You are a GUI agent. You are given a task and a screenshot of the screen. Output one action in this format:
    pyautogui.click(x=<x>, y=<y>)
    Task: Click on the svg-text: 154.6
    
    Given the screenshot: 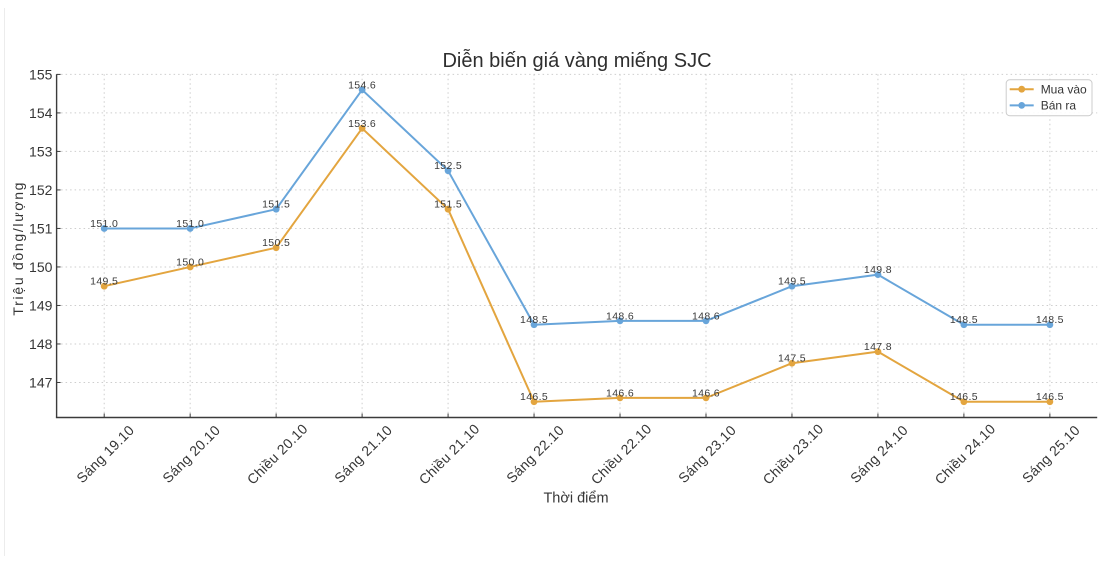 What is the action you would take?
    pyautogui.click(x=362, y=85)
    